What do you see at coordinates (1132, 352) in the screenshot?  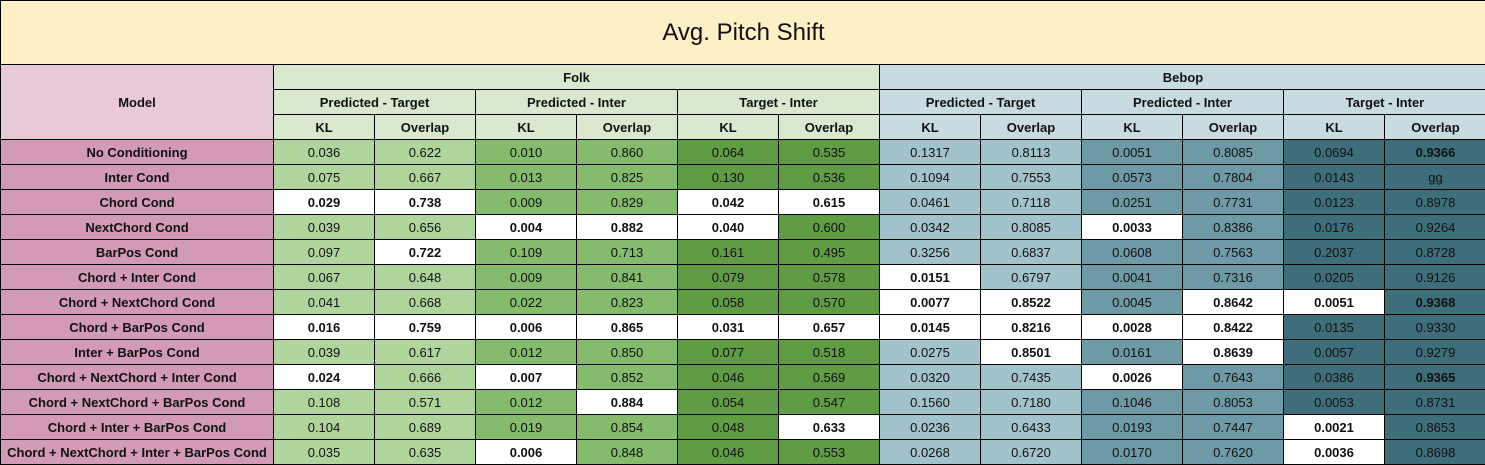 I see `value-cell: 0.0161` at bounding box center [1132, 352].